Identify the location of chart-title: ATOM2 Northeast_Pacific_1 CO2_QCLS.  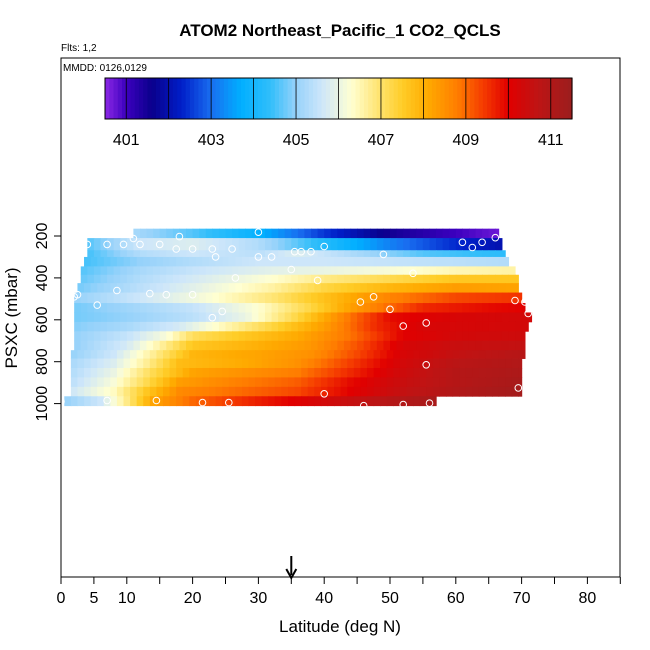
(340, 30).